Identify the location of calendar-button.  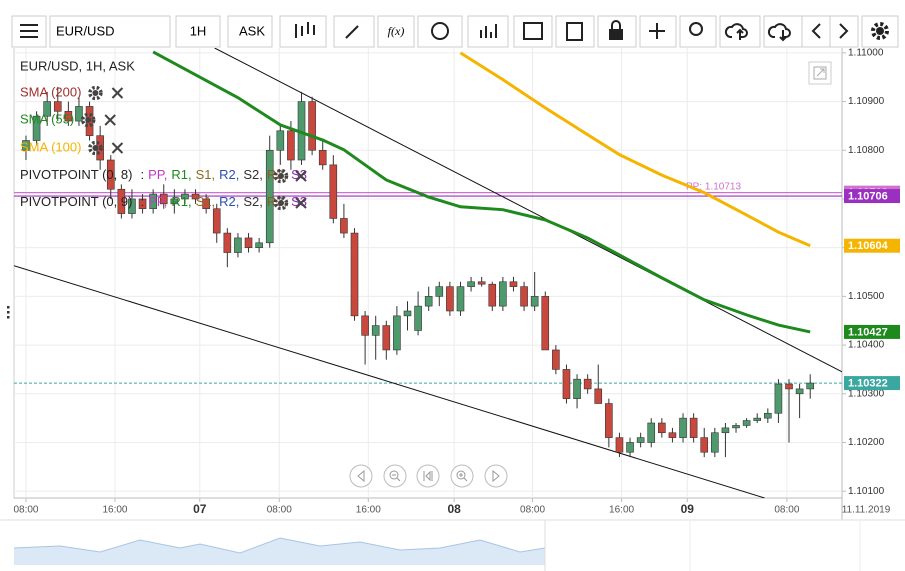
(533, 31).